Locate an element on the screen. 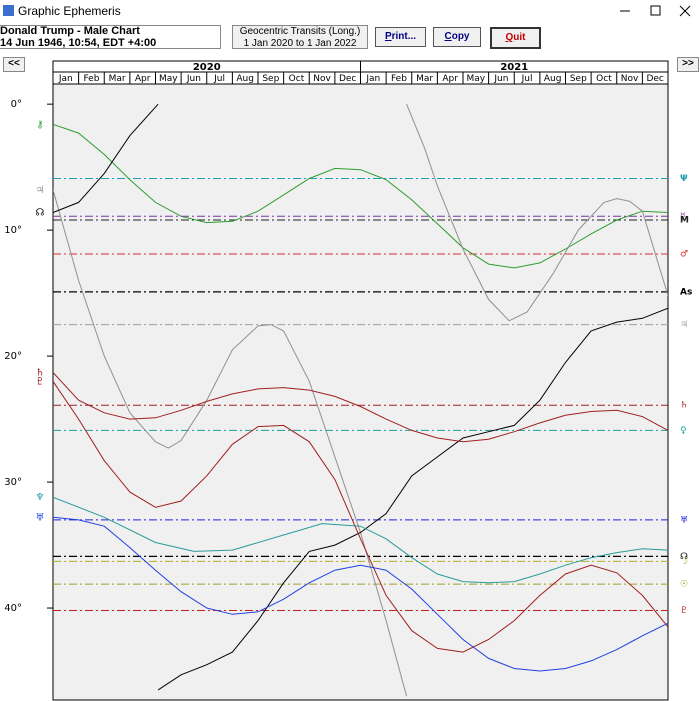 Image resolution: width=700 pixels, height=701 pixels. y-tick-label: 40° is located at coordinates (13, 608).